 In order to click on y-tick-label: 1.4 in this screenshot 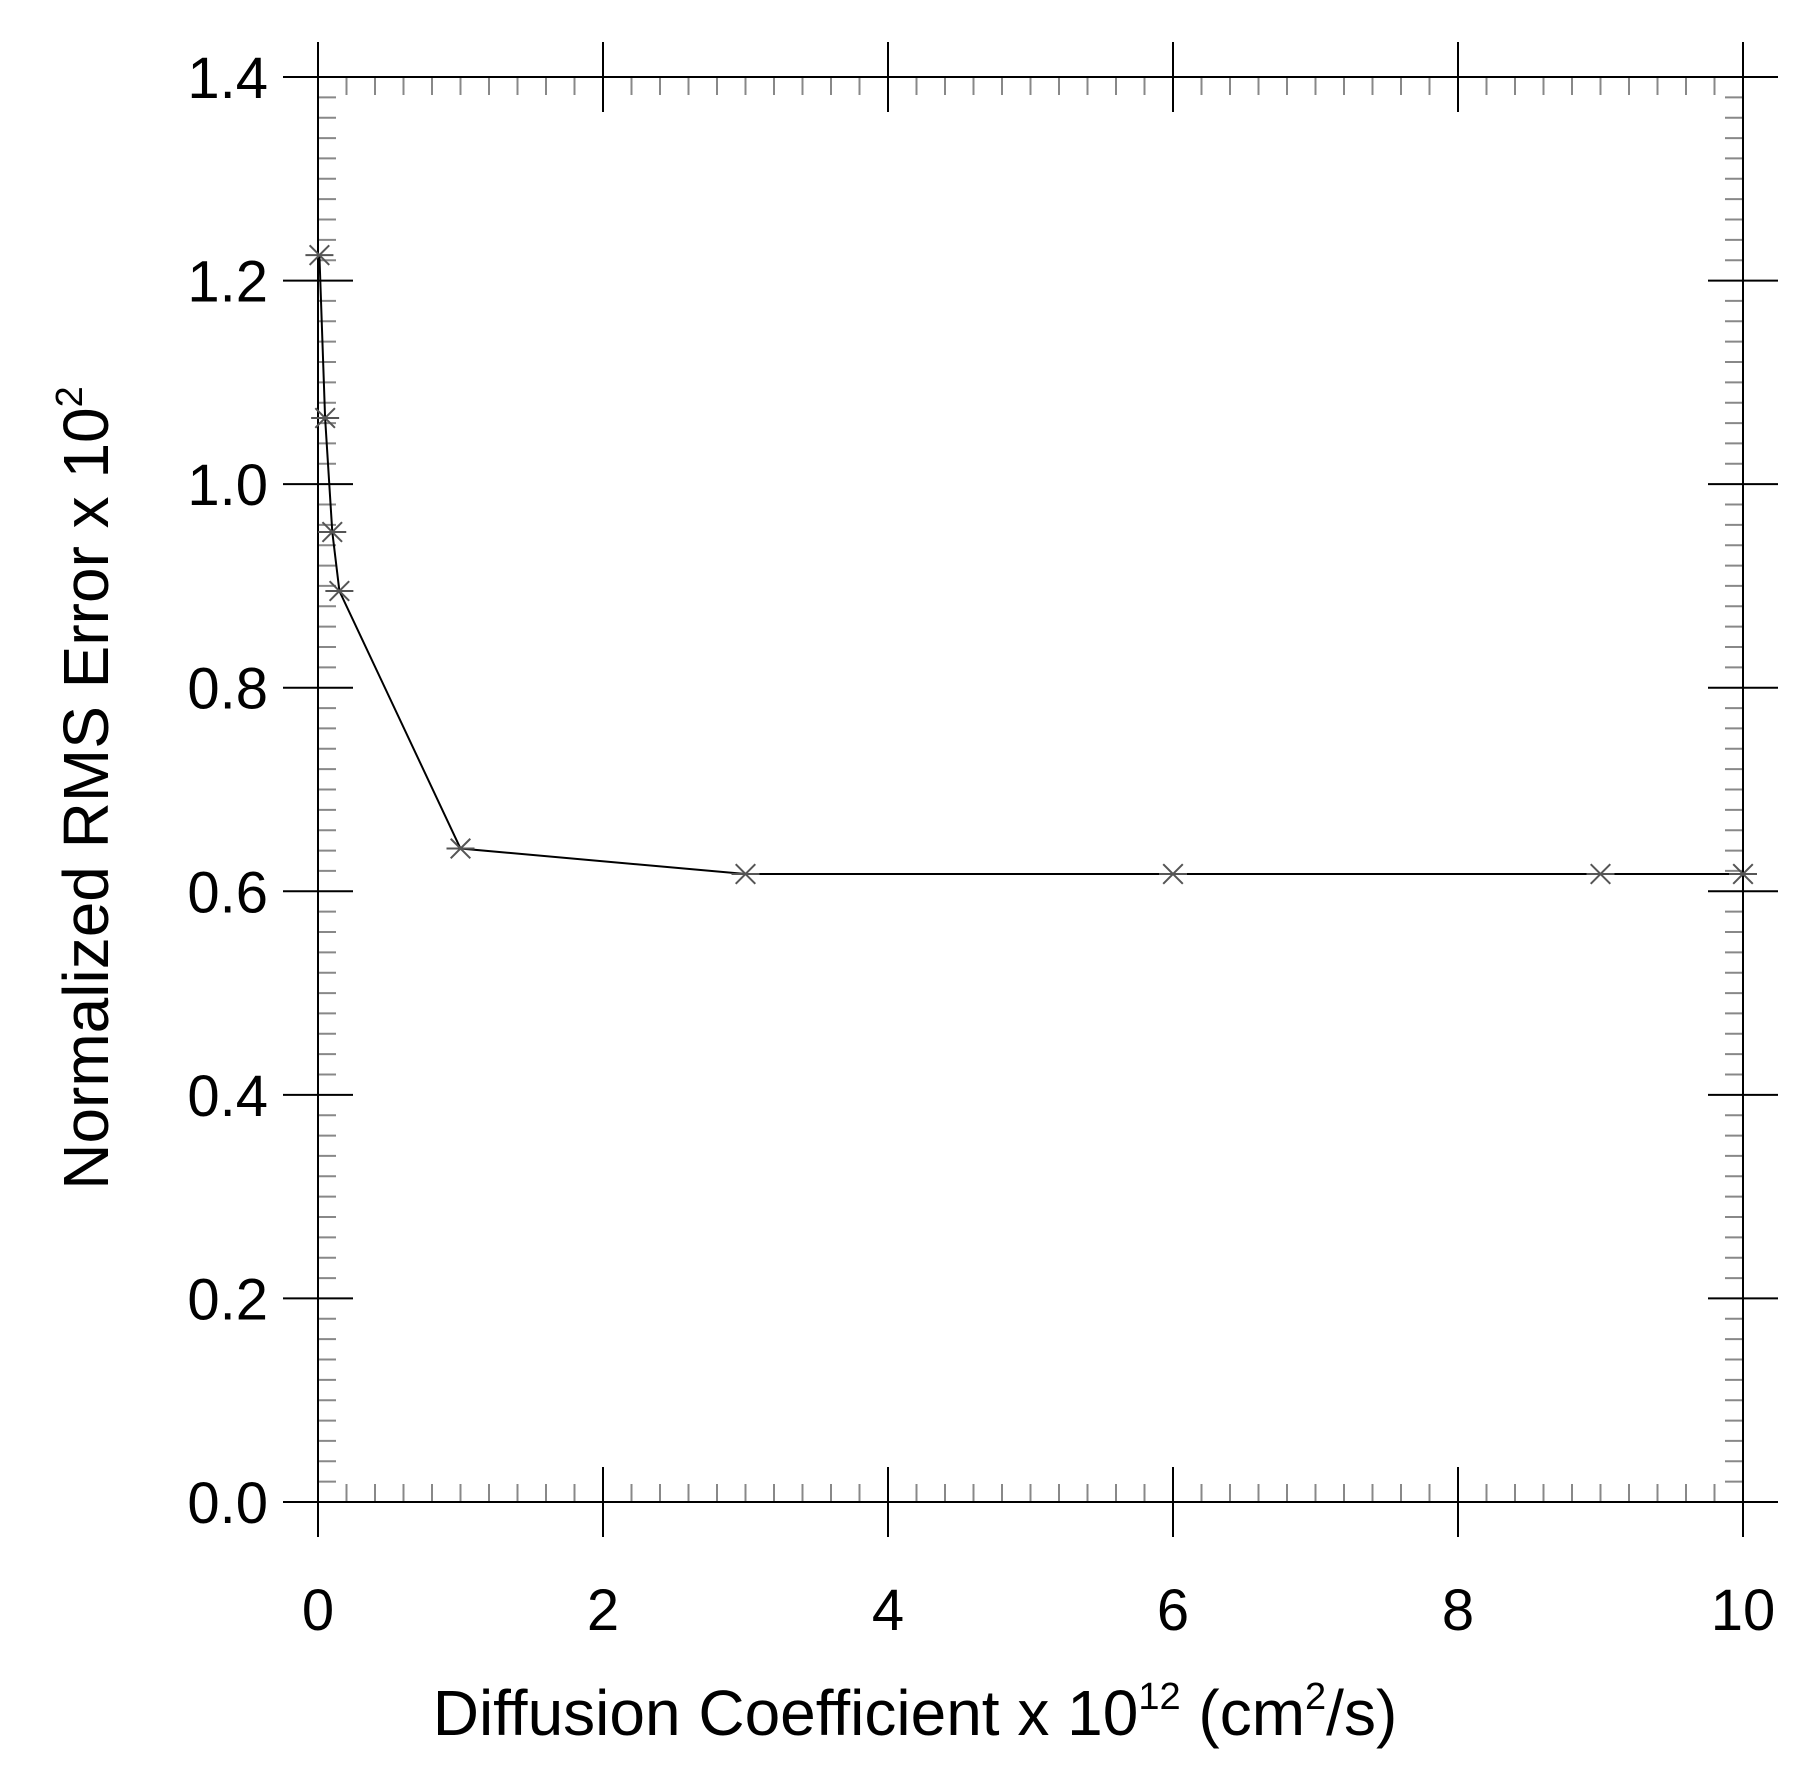, I will do `click(227, 78)`.